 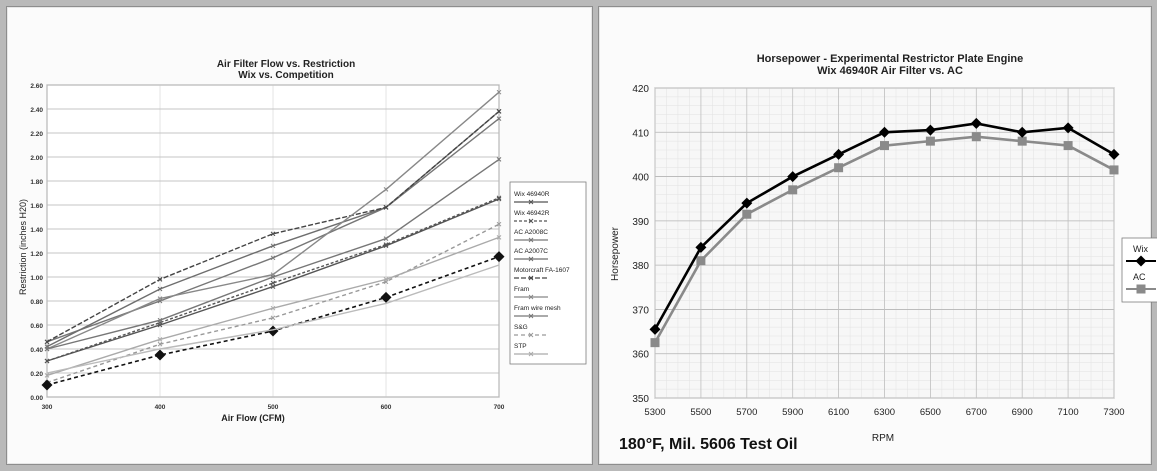 I want to click on y-axis-label: Horsepower, so click(x=615, y=253).